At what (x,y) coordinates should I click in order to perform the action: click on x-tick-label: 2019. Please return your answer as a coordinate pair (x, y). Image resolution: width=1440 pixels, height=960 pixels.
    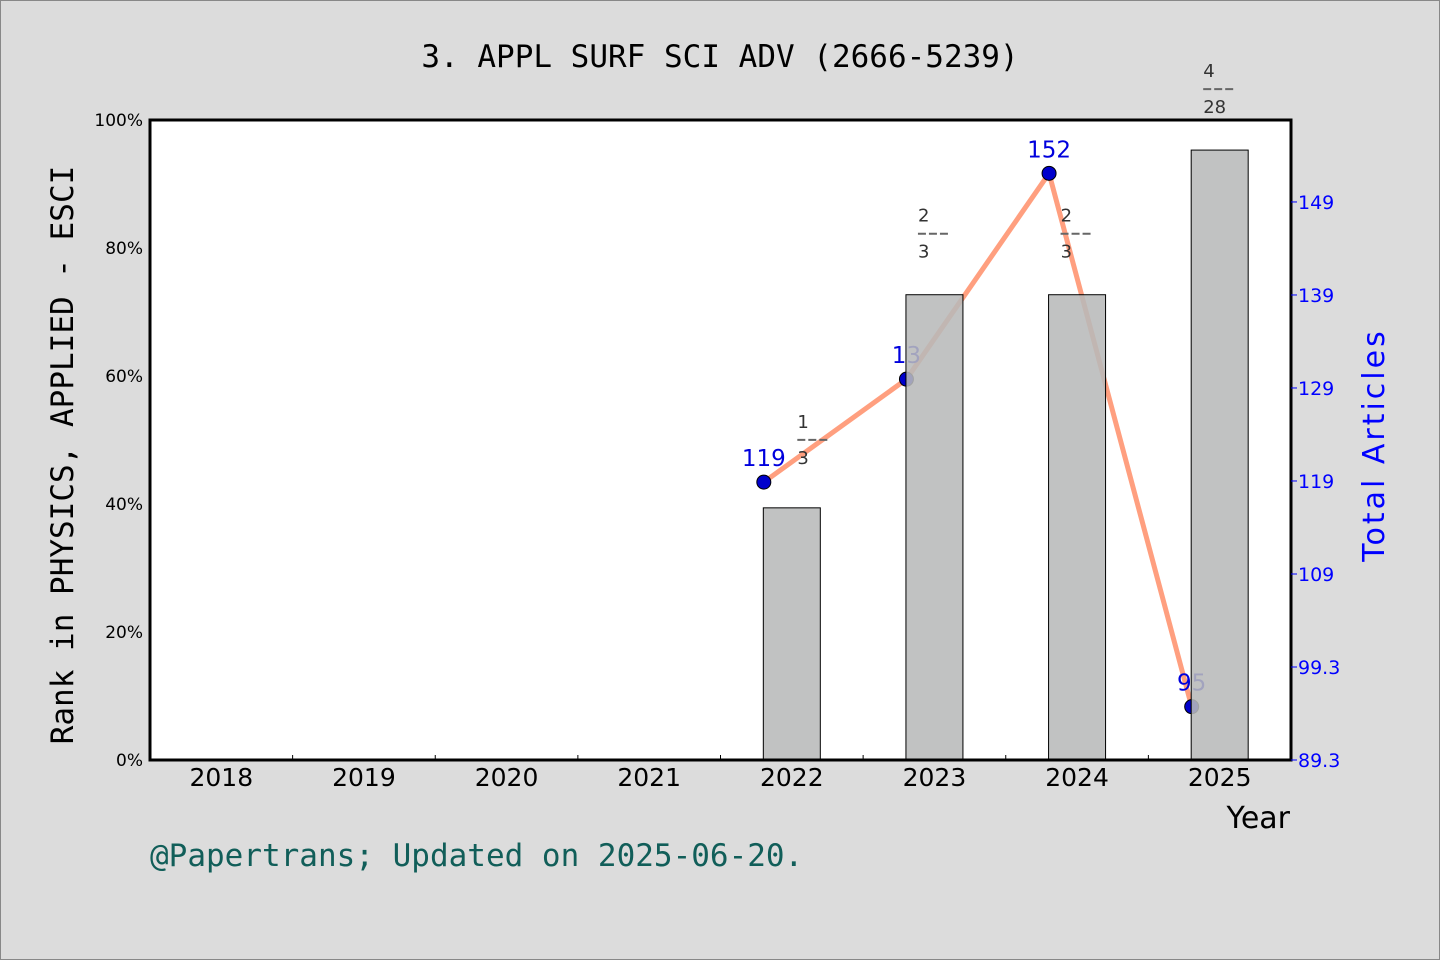
    Looking at the image, I should click on (364, 777).